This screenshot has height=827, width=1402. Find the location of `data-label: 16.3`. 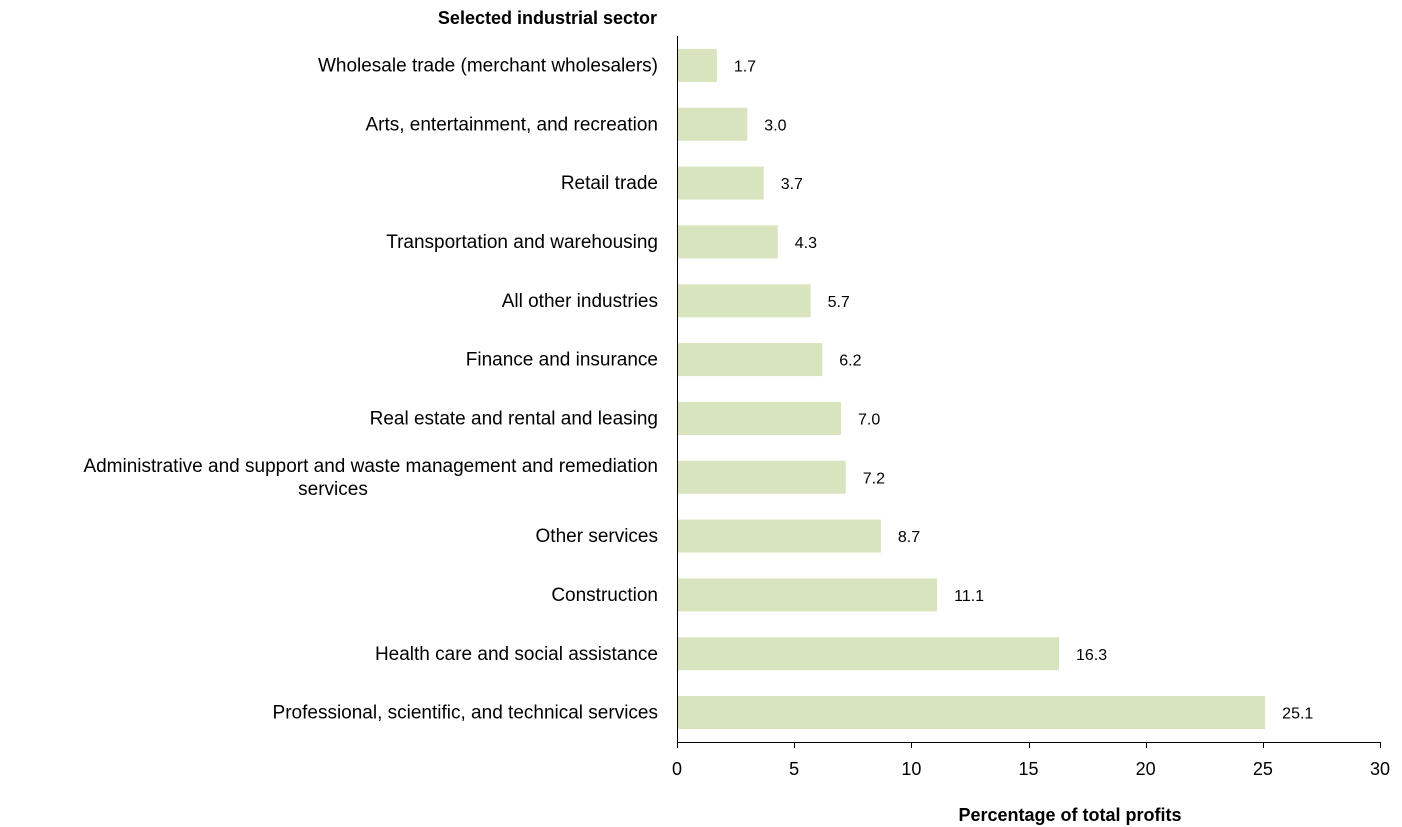

data-label: 16.3 is located at coordinates (1091, 655).